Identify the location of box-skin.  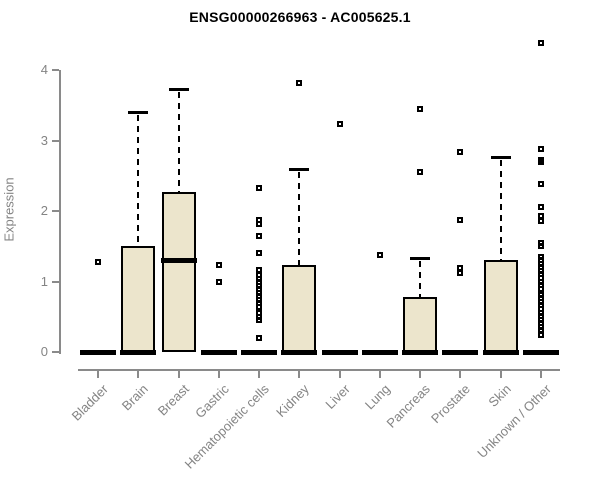
(500, 306).